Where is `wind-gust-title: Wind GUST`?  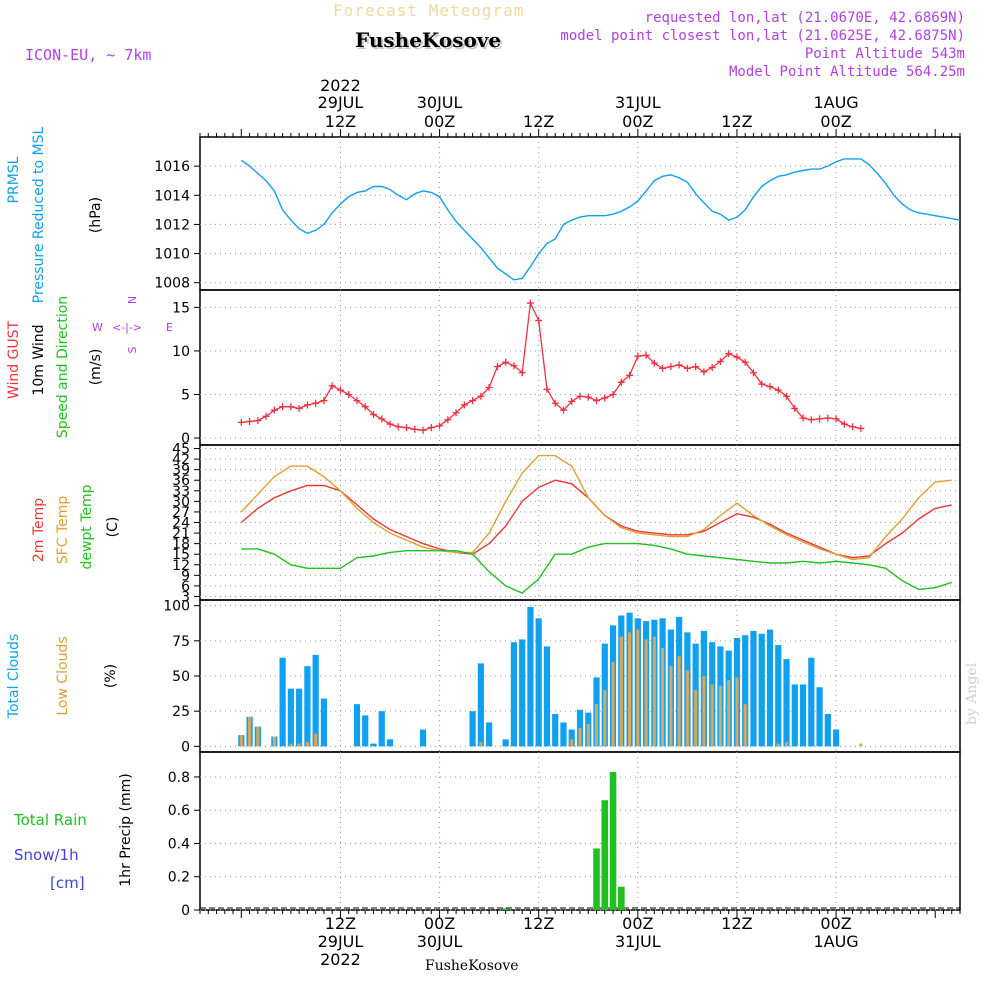 wind-gust-title: Wind GUST is located at coordinates (14, 359).